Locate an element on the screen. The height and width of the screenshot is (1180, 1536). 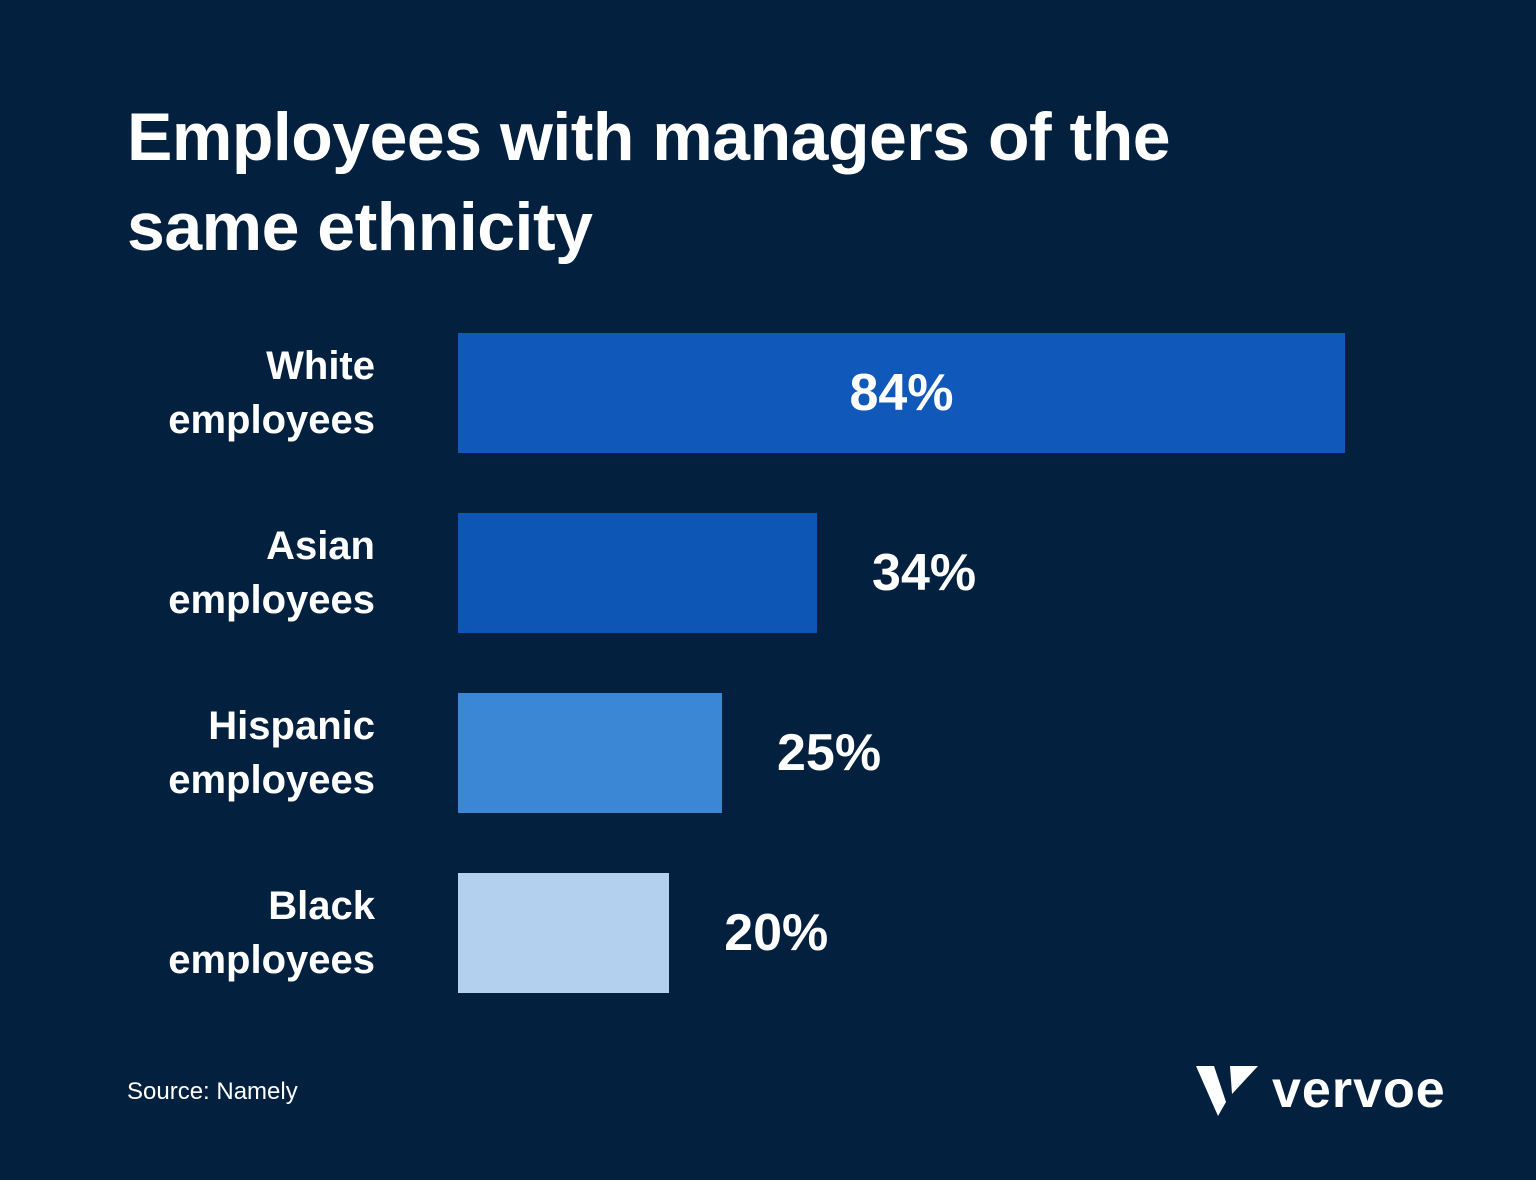
value-label: 34% is located at coordinates (924, 573).